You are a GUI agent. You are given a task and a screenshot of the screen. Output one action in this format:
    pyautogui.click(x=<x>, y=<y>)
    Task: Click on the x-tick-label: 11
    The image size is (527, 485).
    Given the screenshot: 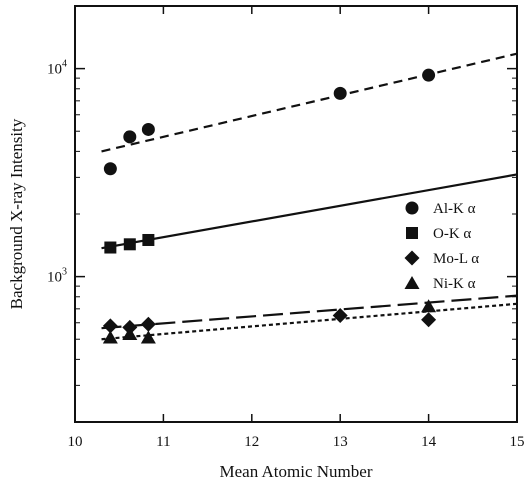 What is the action you would take?
    pyautogui.click(x=163, y=442)
    